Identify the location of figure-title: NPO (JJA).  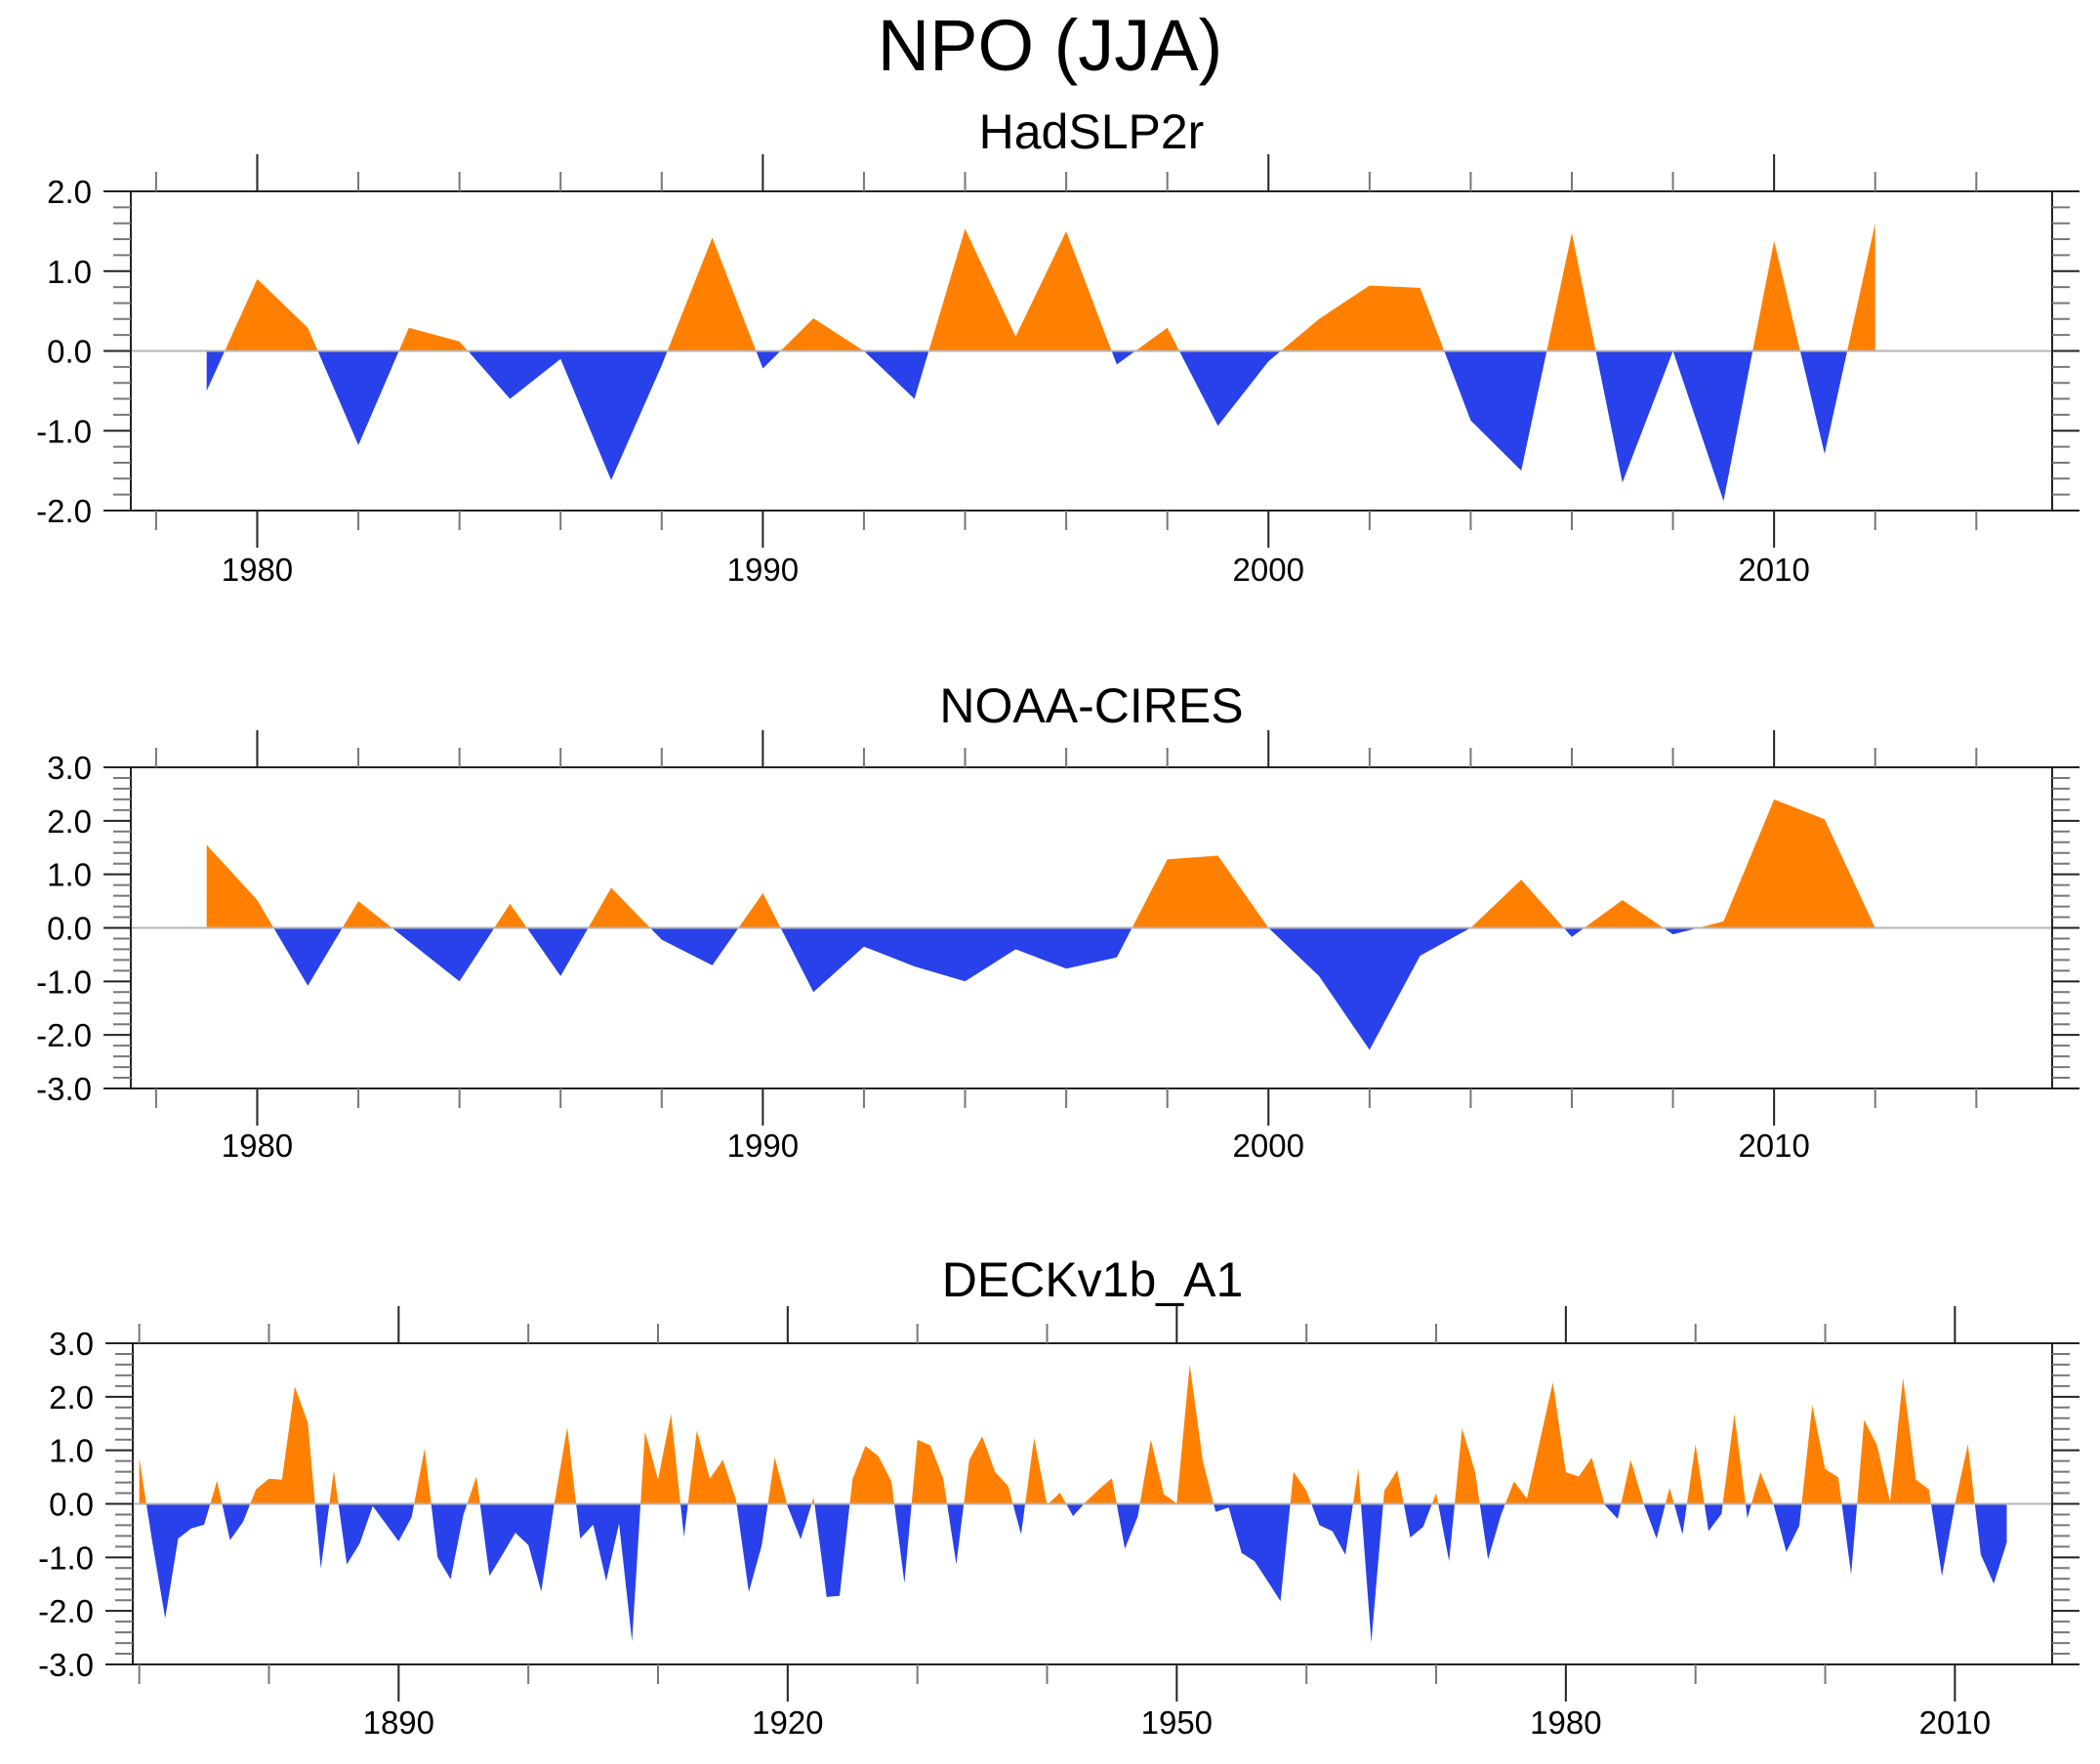
(1050, 46).